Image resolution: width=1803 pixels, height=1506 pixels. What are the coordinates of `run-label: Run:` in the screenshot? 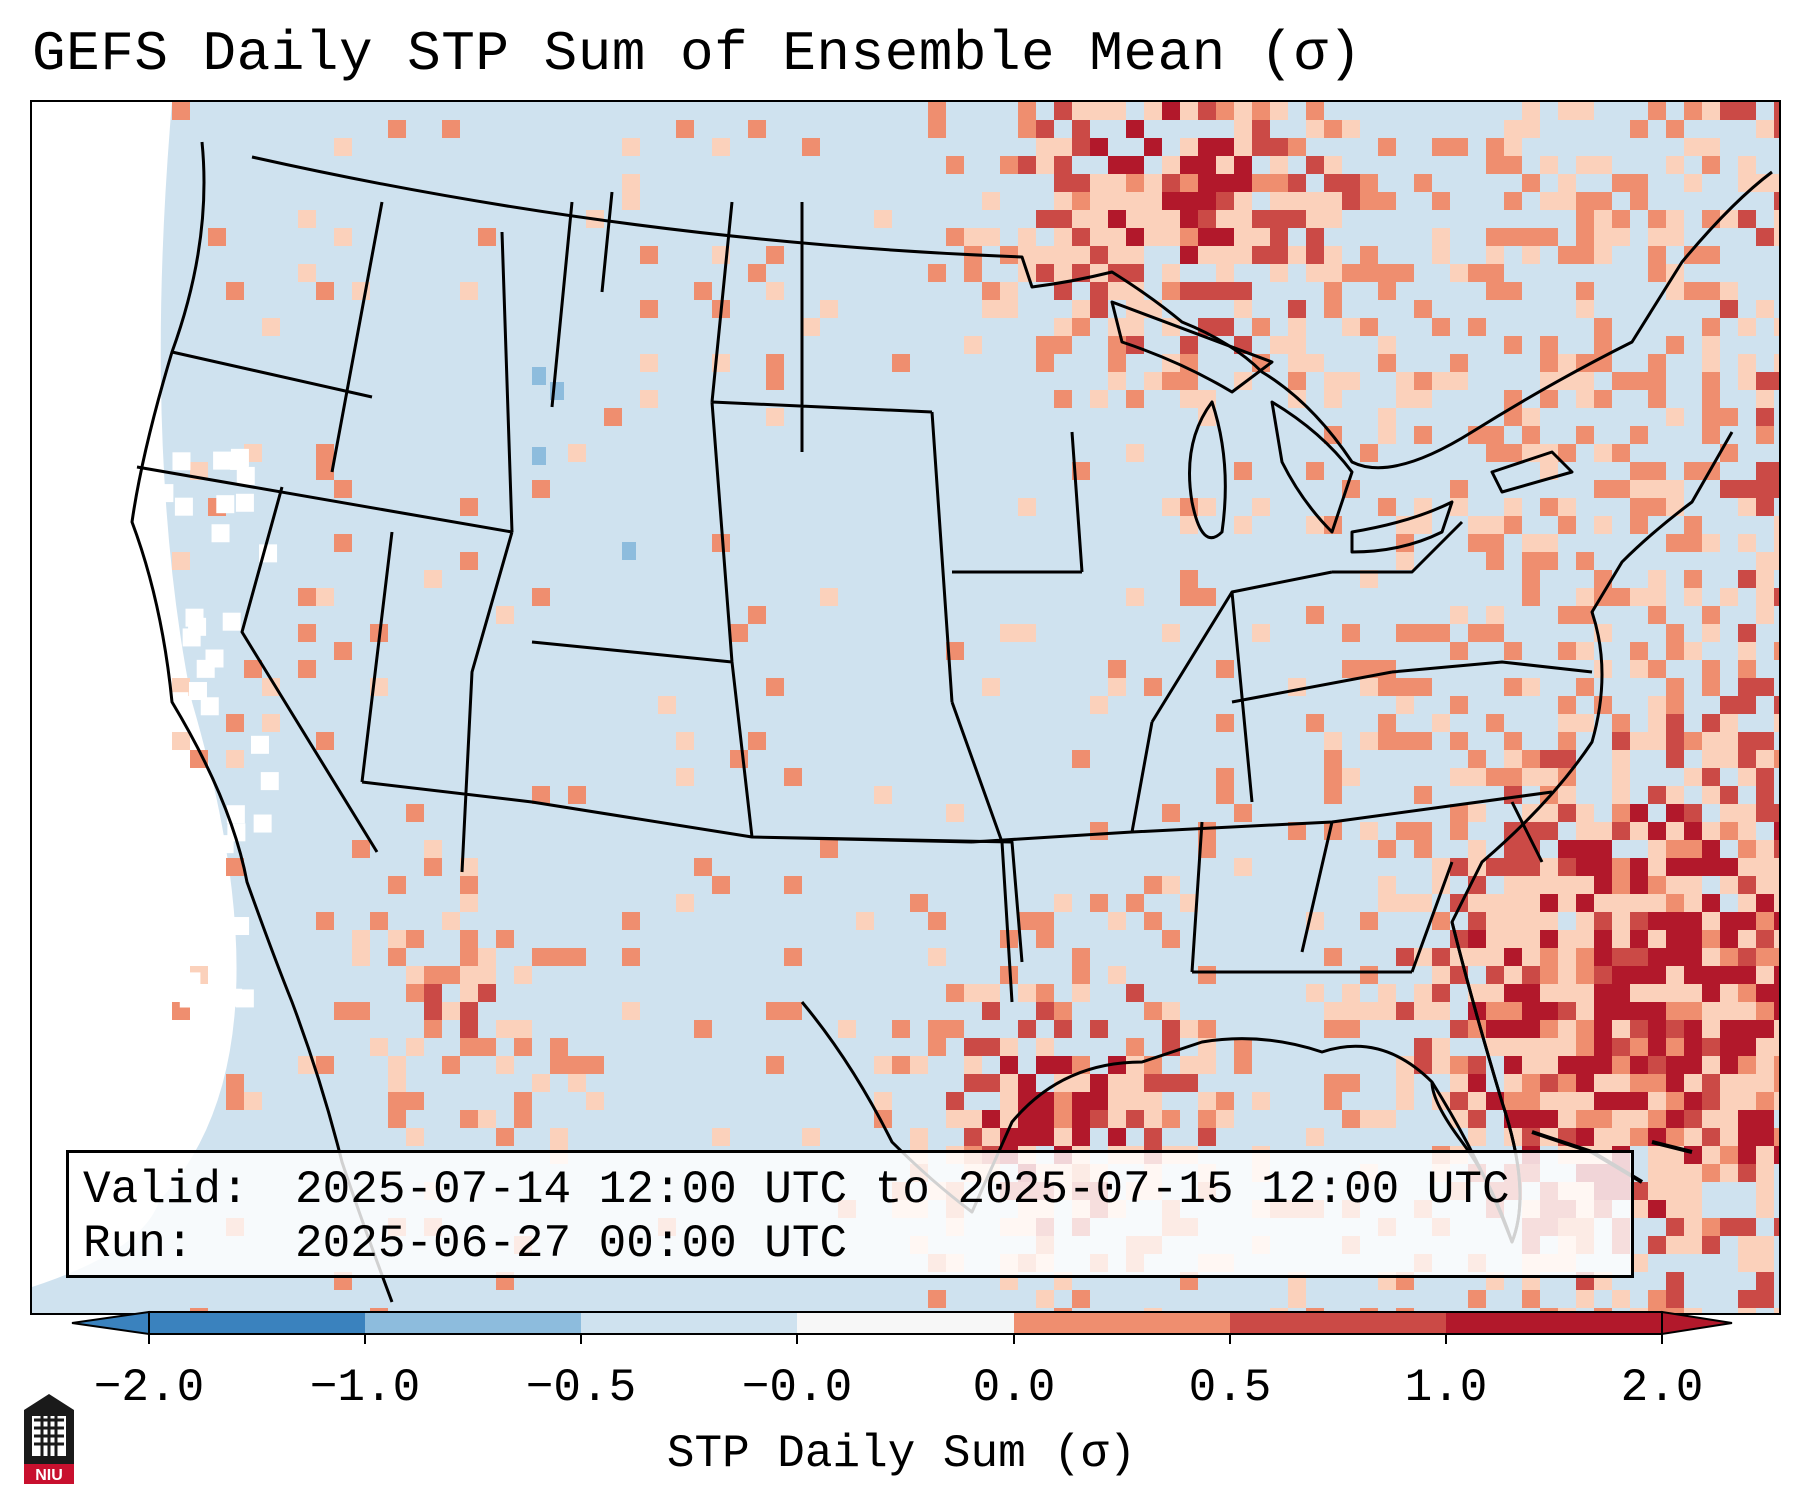 It's located at (138, 1244).